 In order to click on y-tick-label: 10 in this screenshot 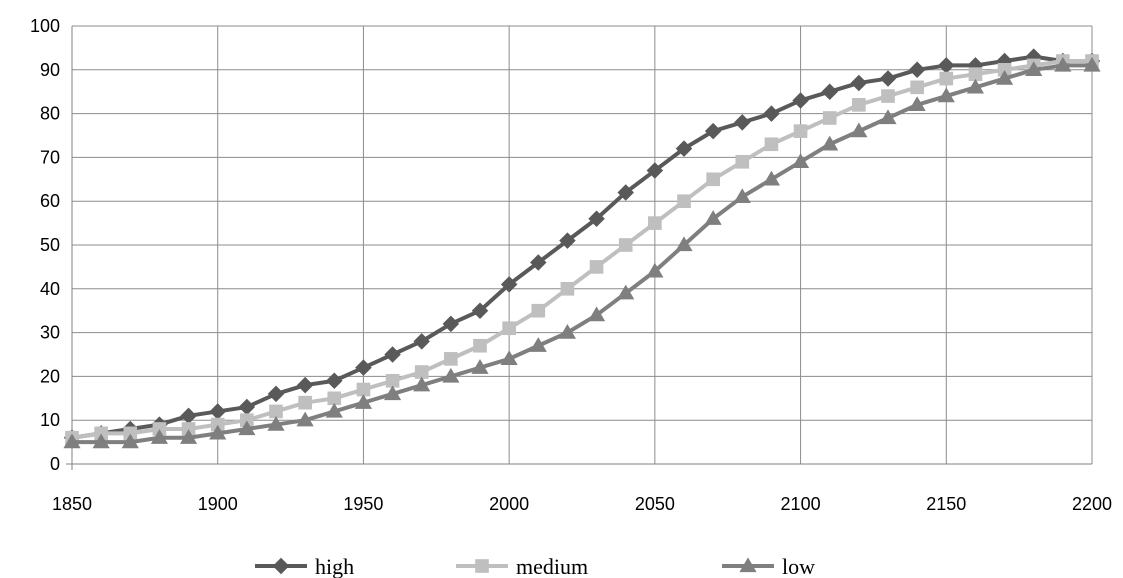, I will do `click(50, 420)`.